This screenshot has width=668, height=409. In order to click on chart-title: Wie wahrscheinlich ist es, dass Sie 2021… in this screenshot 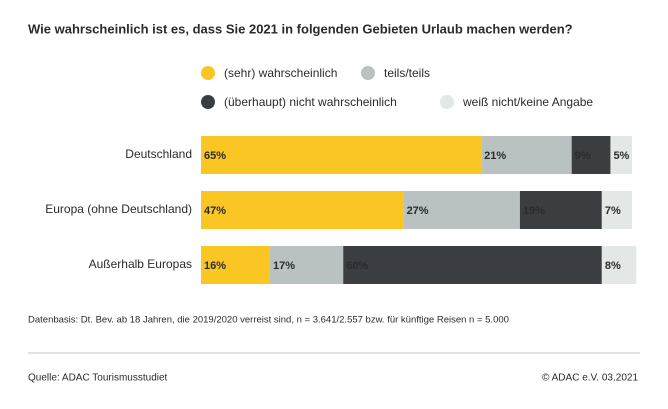, I will do `click(300, 28)`.